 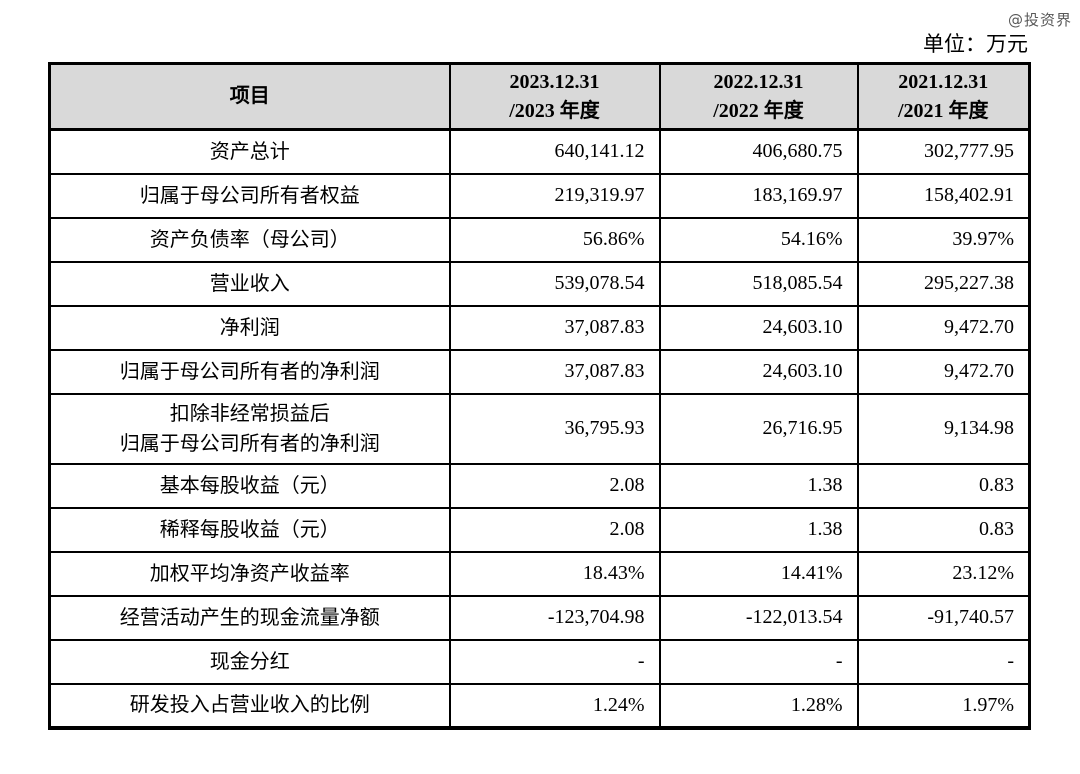 What do you see at coordinates (758, 428) in the screenshot?
I see `row-value: 26,716.95` at bounding box center [758, 428].